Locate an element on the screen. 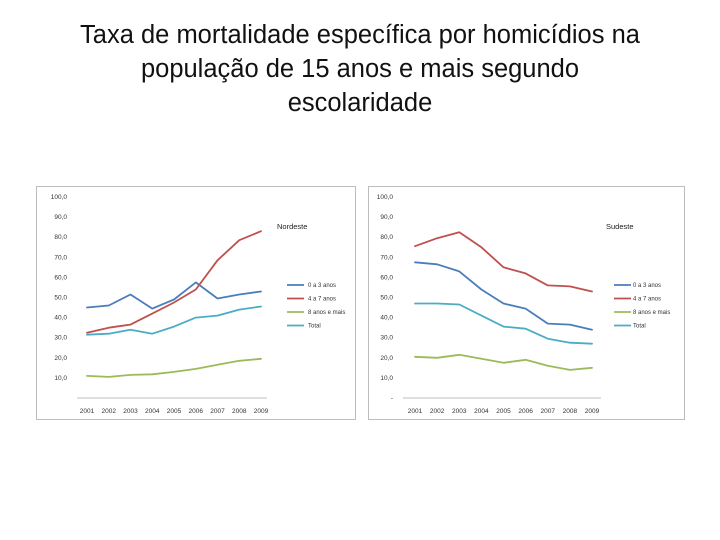 This screenshot has height=540, width=720. y-tick-label: - is located at coordinates (392, 398).